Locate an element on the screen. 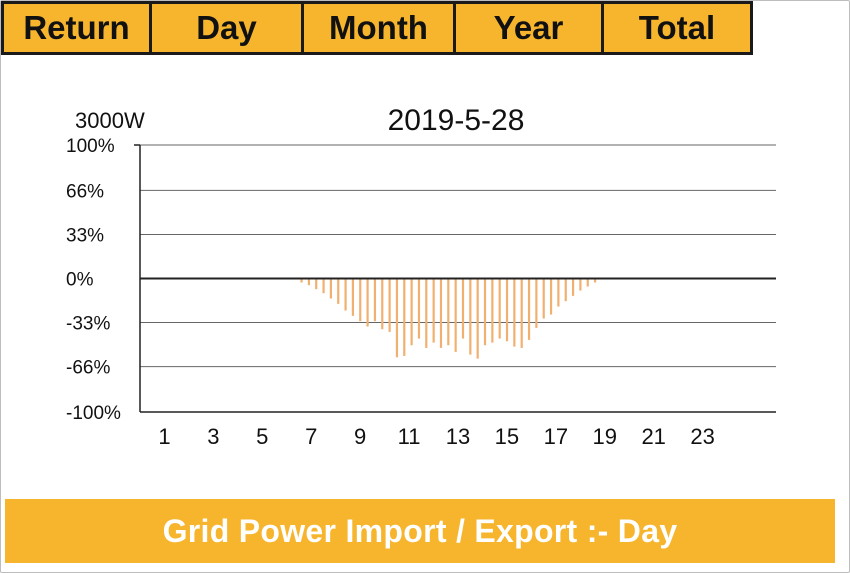 Image resolution: width=850 pixels, height=573 pixels. x-tick-labels: 1 3 5 7 9 11 13 15 17 19 21 23 is located at coordinates (436, 436).